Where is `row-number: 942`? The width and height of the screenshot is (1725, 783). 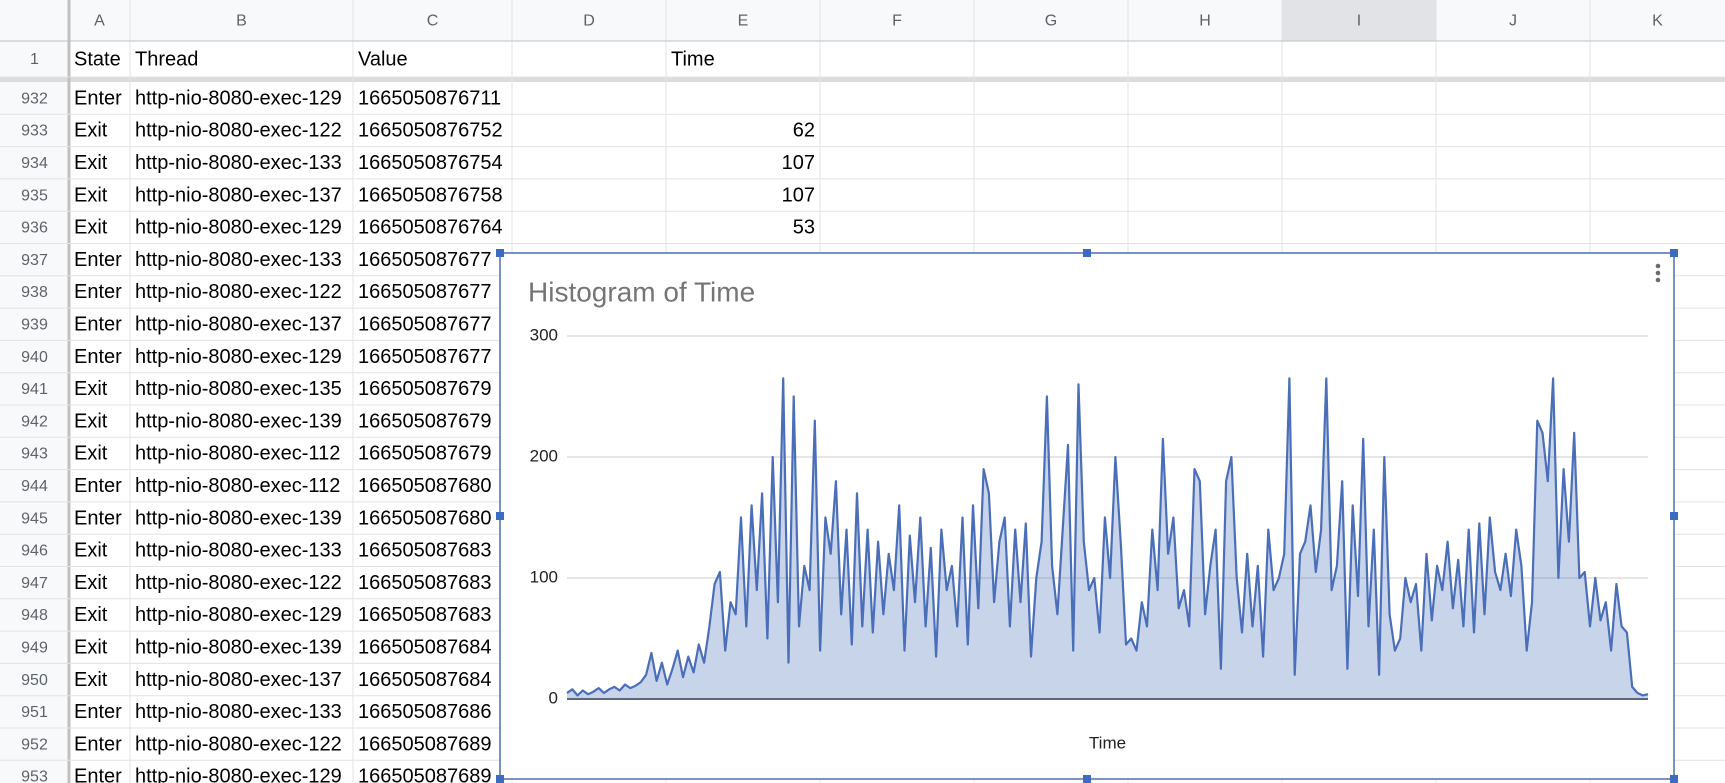 row-number: 942 is located at coordinates (34, 421).